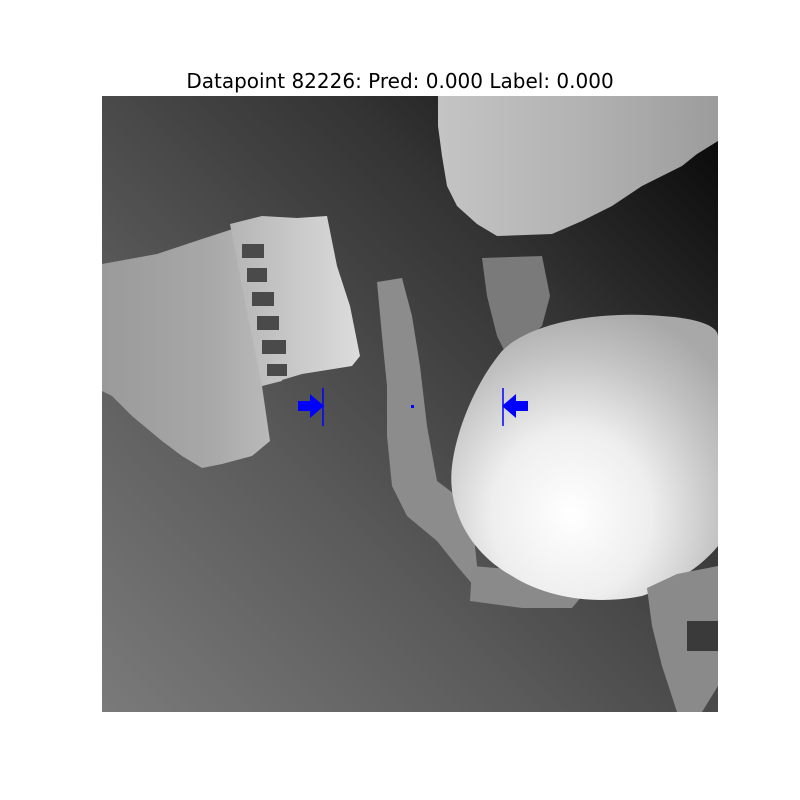  I want to click on bottom-right-strip, so click(682, 639).